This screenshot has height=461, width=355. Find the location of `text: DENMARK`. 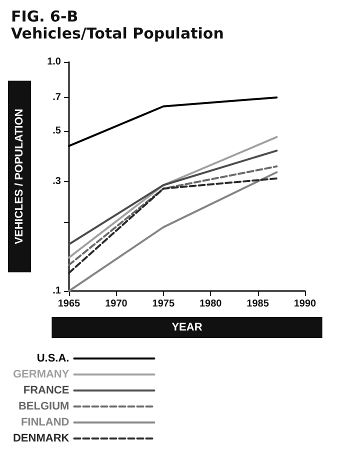

text: DENMARK is located at coordinates (41, 438).